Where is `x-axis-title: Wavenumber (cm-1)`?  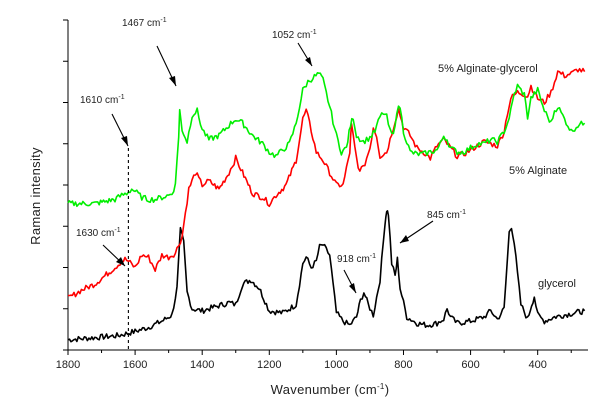 x-axis-title: Wavenumber (cm-1) is located at coordinates (330, 389).